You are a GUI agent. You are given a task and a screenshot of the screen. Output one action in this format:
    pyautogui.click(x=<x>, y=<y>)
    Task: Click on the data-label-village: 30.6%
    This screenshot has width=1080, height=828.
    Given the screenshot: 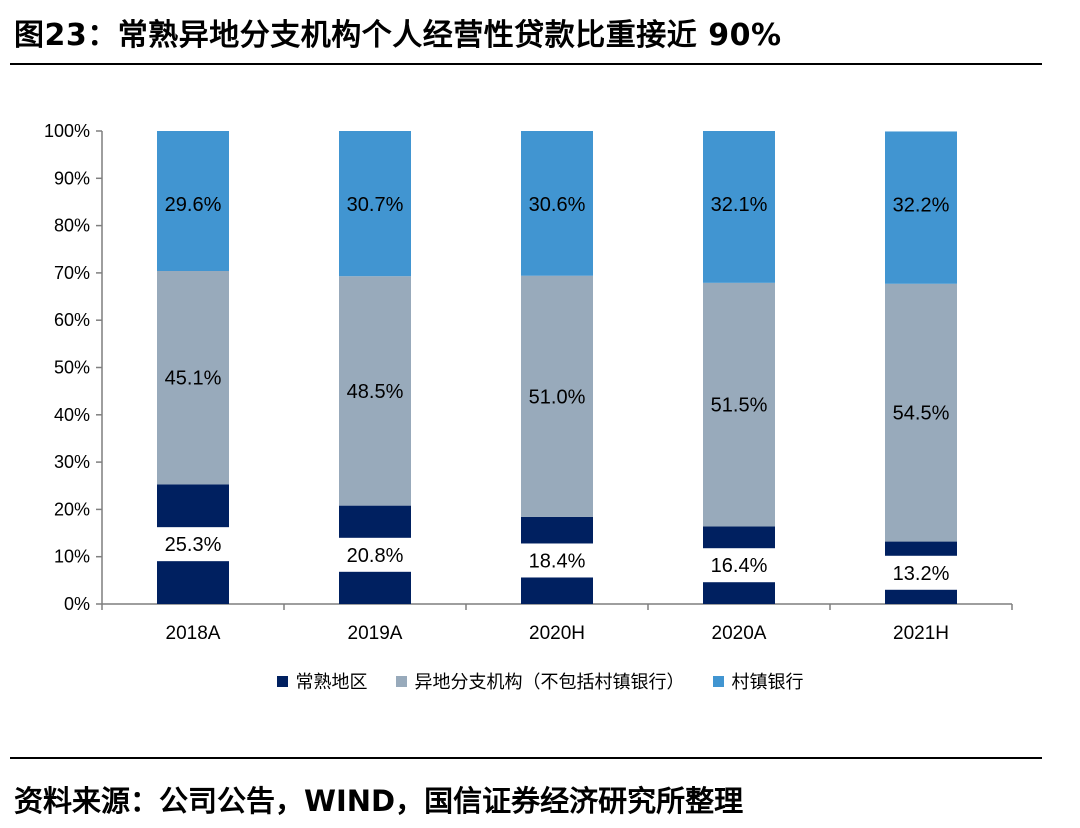 What is the action you would take?
    pyautogui.click(x=557, y=205)
    